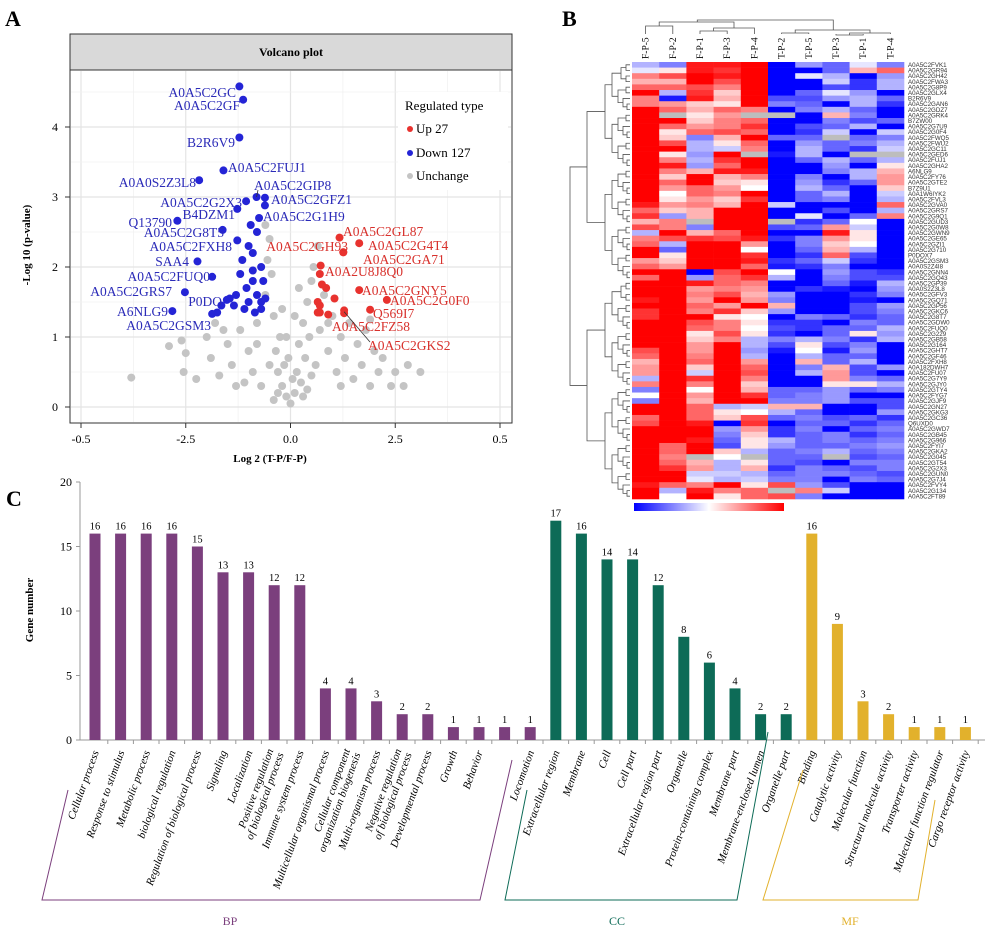 The height and width of the screenshot is (940, 1000). I want to click on row-label: A0A5C2GUD3, so click(928, 222).